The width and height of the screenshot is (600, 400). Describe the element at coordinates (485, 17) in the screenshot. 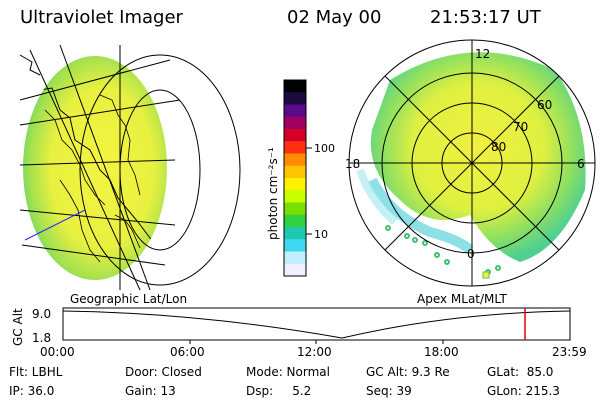

I see `time-label: 21:53:17 UT` at that location.